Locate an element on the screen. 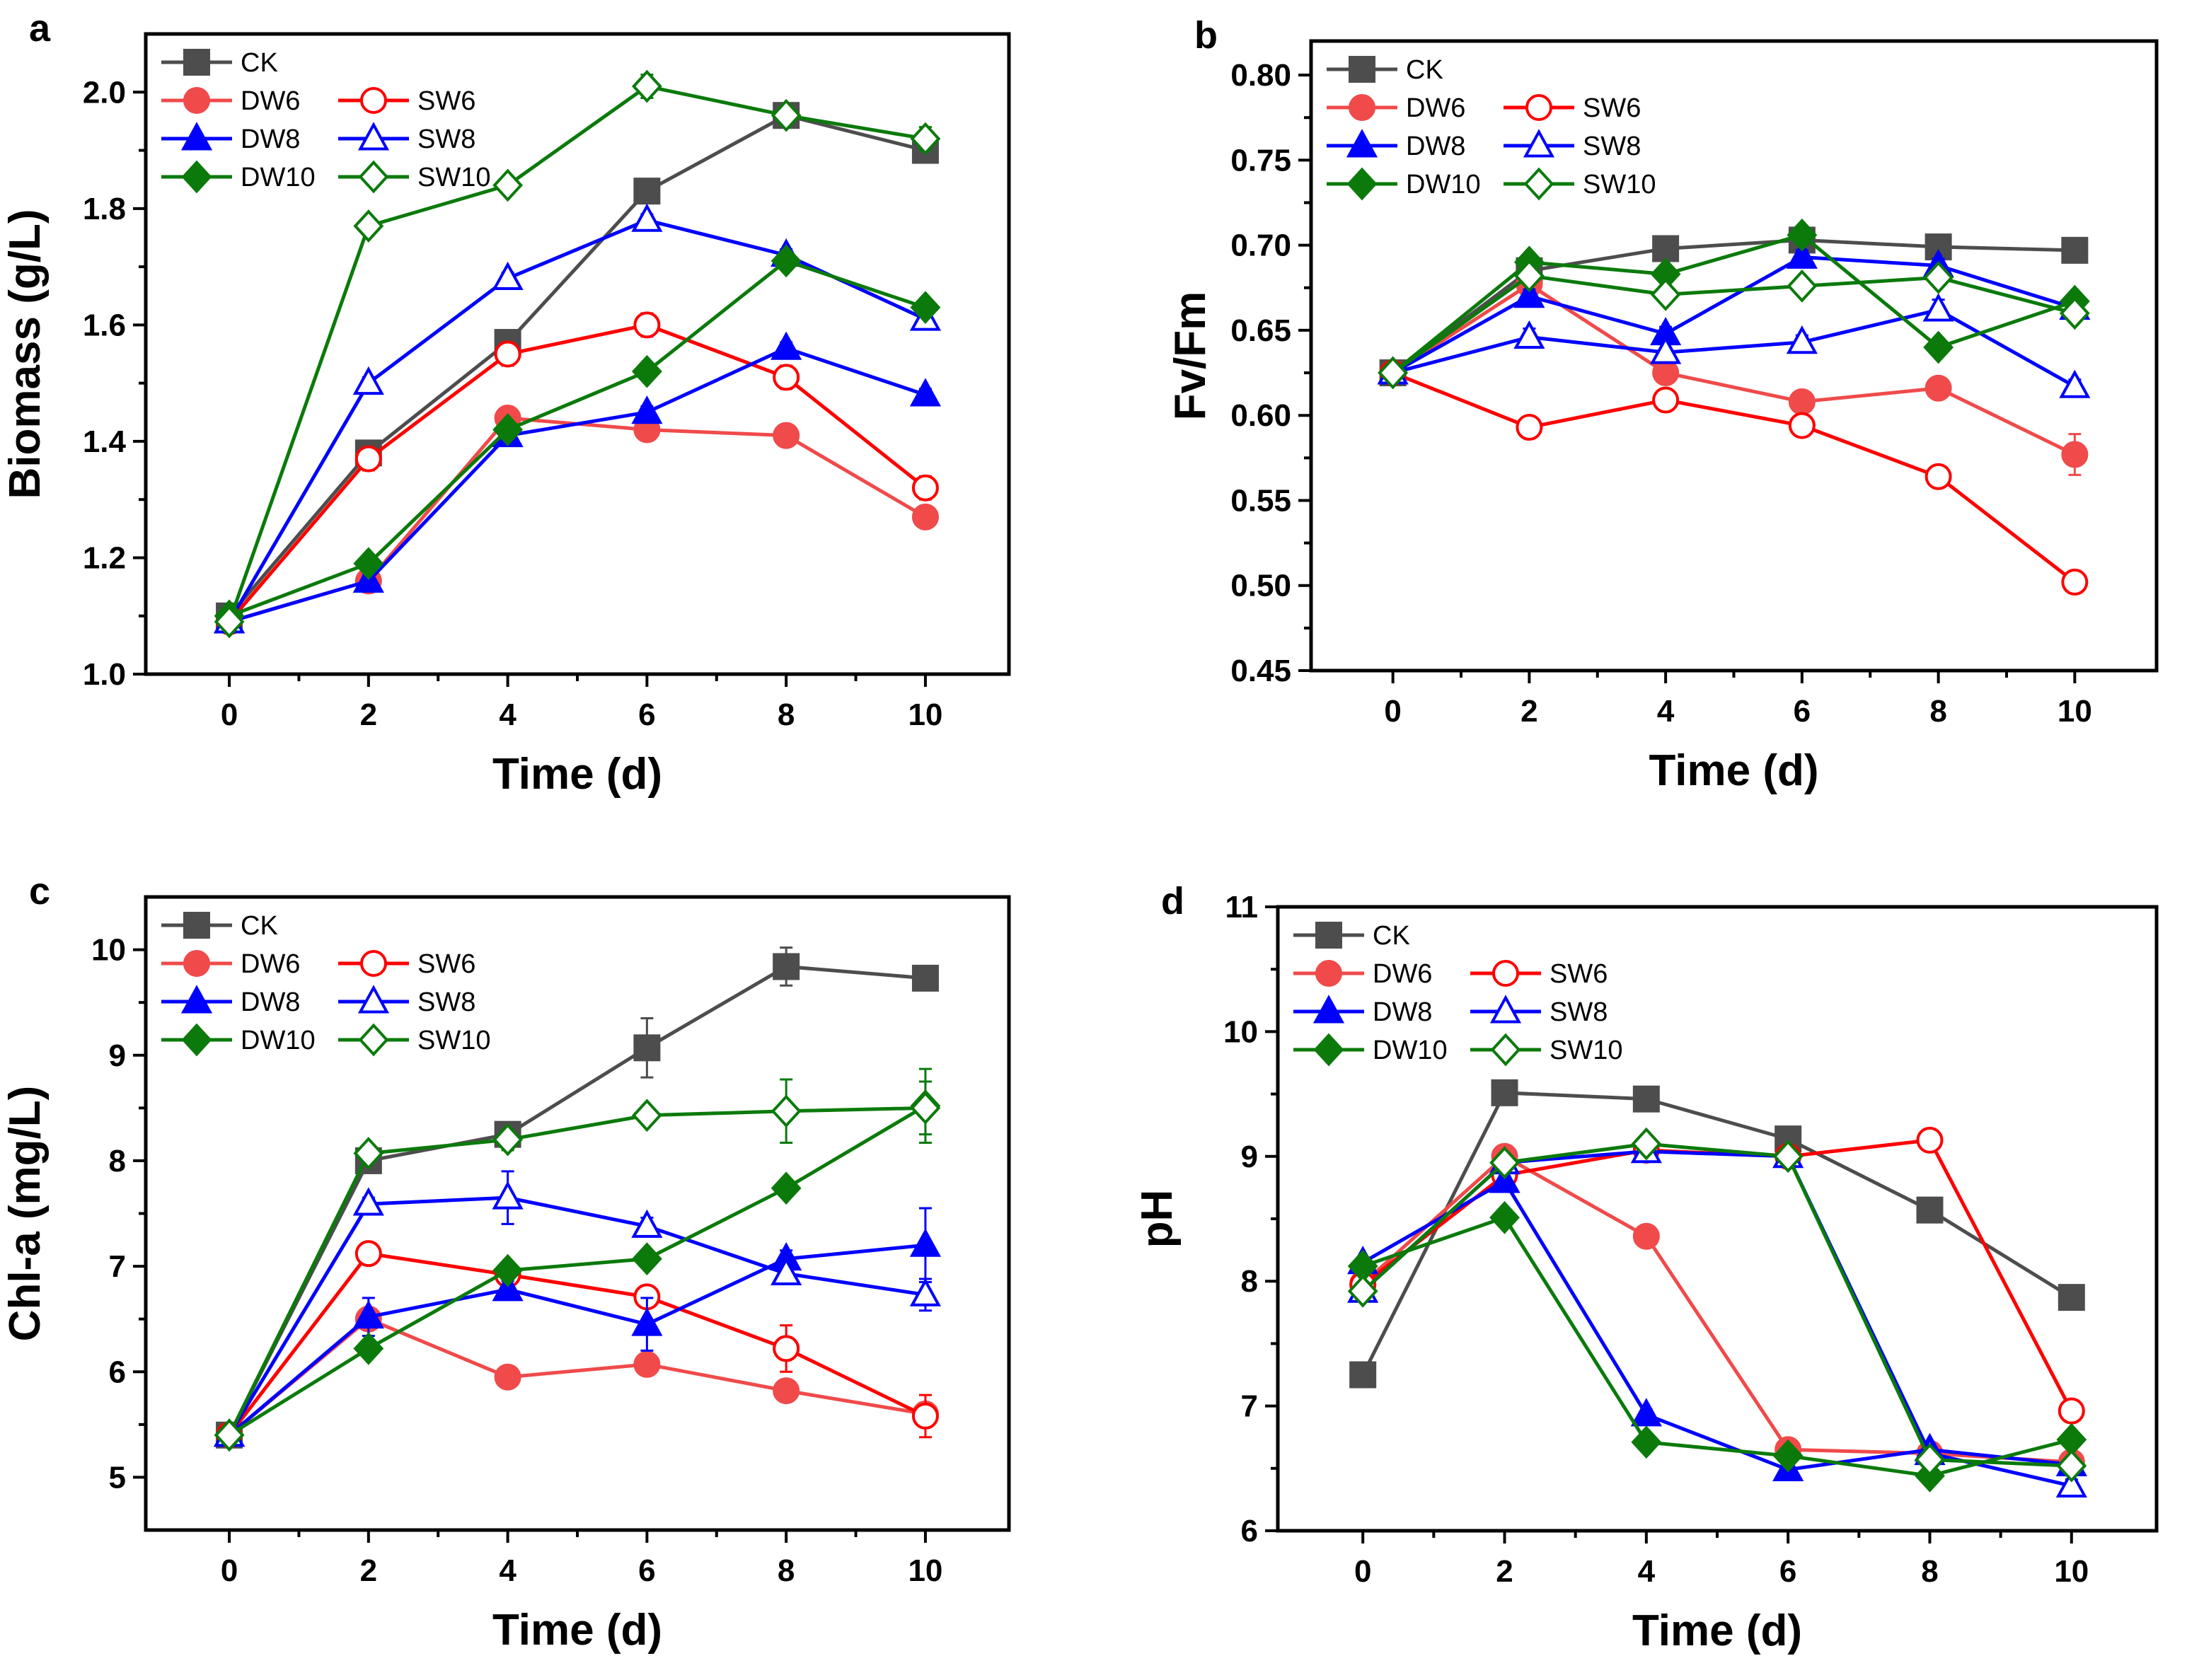  y-tick-label: 0.65 is located at coordinates (1260, 330).